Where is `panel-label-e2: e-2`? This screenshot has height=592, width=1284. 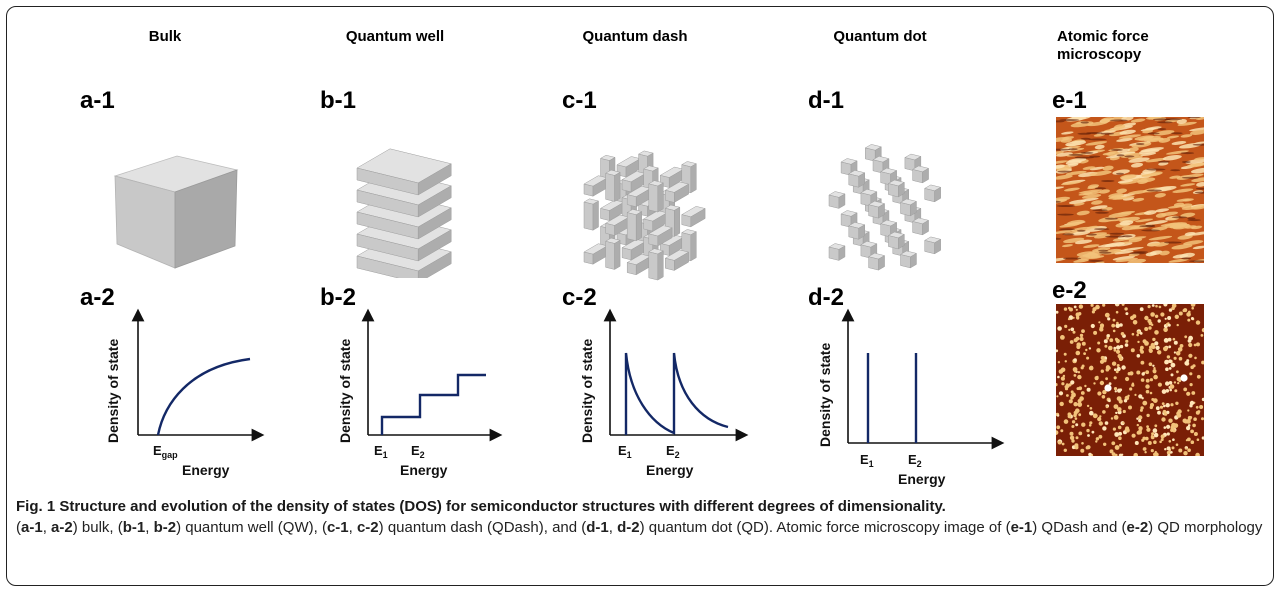 panel-label-e2: e-2 is located at coordinates (1069, 290).